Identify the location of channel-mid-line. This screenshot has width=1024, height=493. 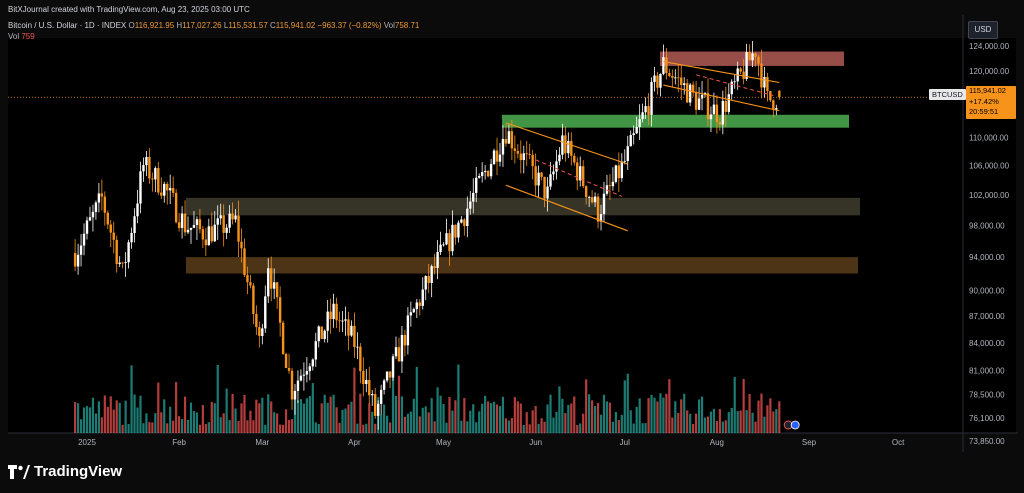
(734, 85).